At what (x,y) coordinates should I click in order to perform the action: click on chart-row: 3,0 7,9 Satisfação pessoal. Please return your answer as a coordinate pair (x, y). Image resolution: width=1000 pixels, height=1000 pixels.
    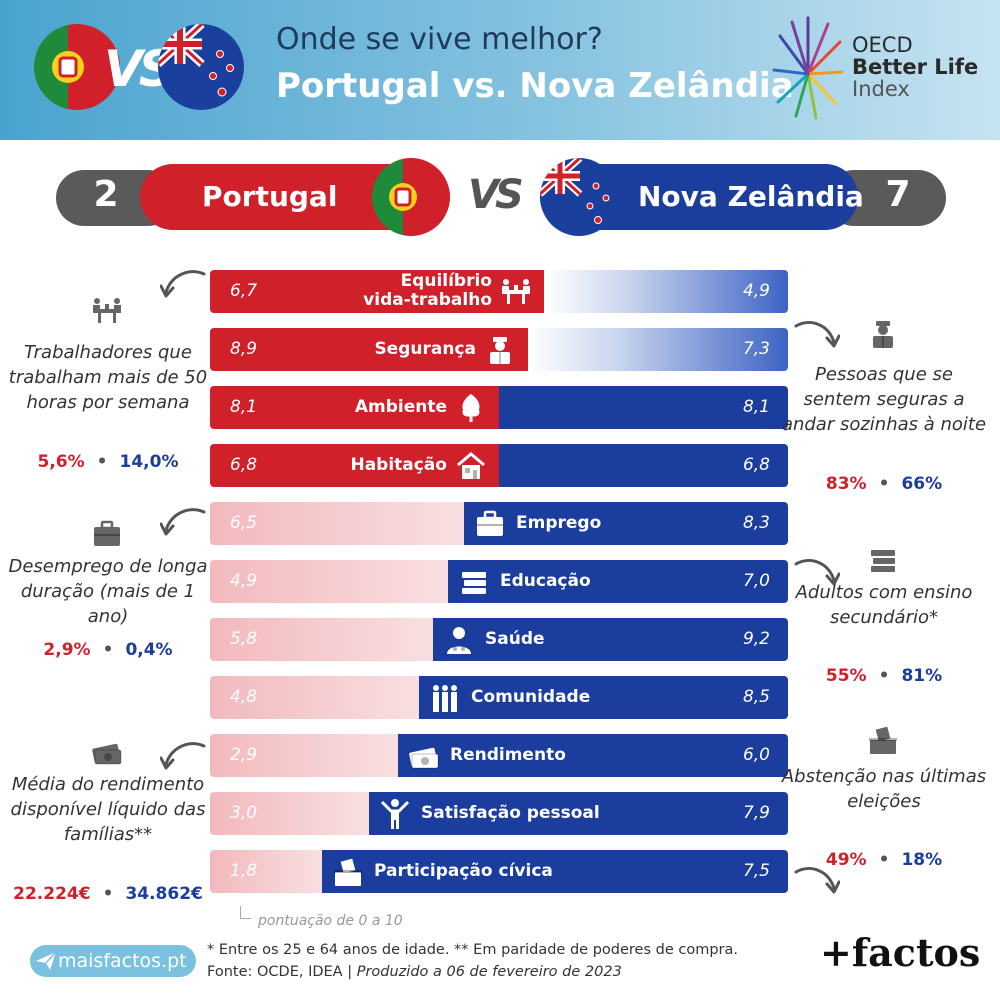
    Looking at the image, I should click on (499, 813).